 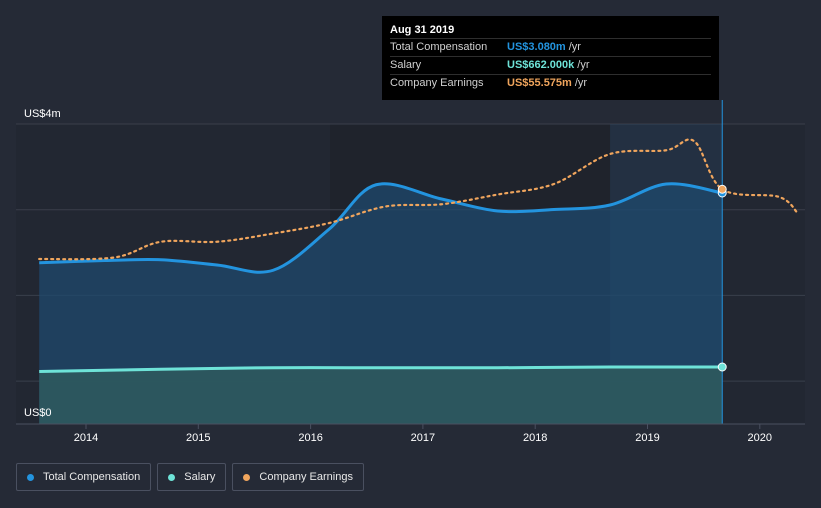 I want to click on tooltip-row-total: Total Compensation US$3.080m /yr, so click(x=550, y=47).